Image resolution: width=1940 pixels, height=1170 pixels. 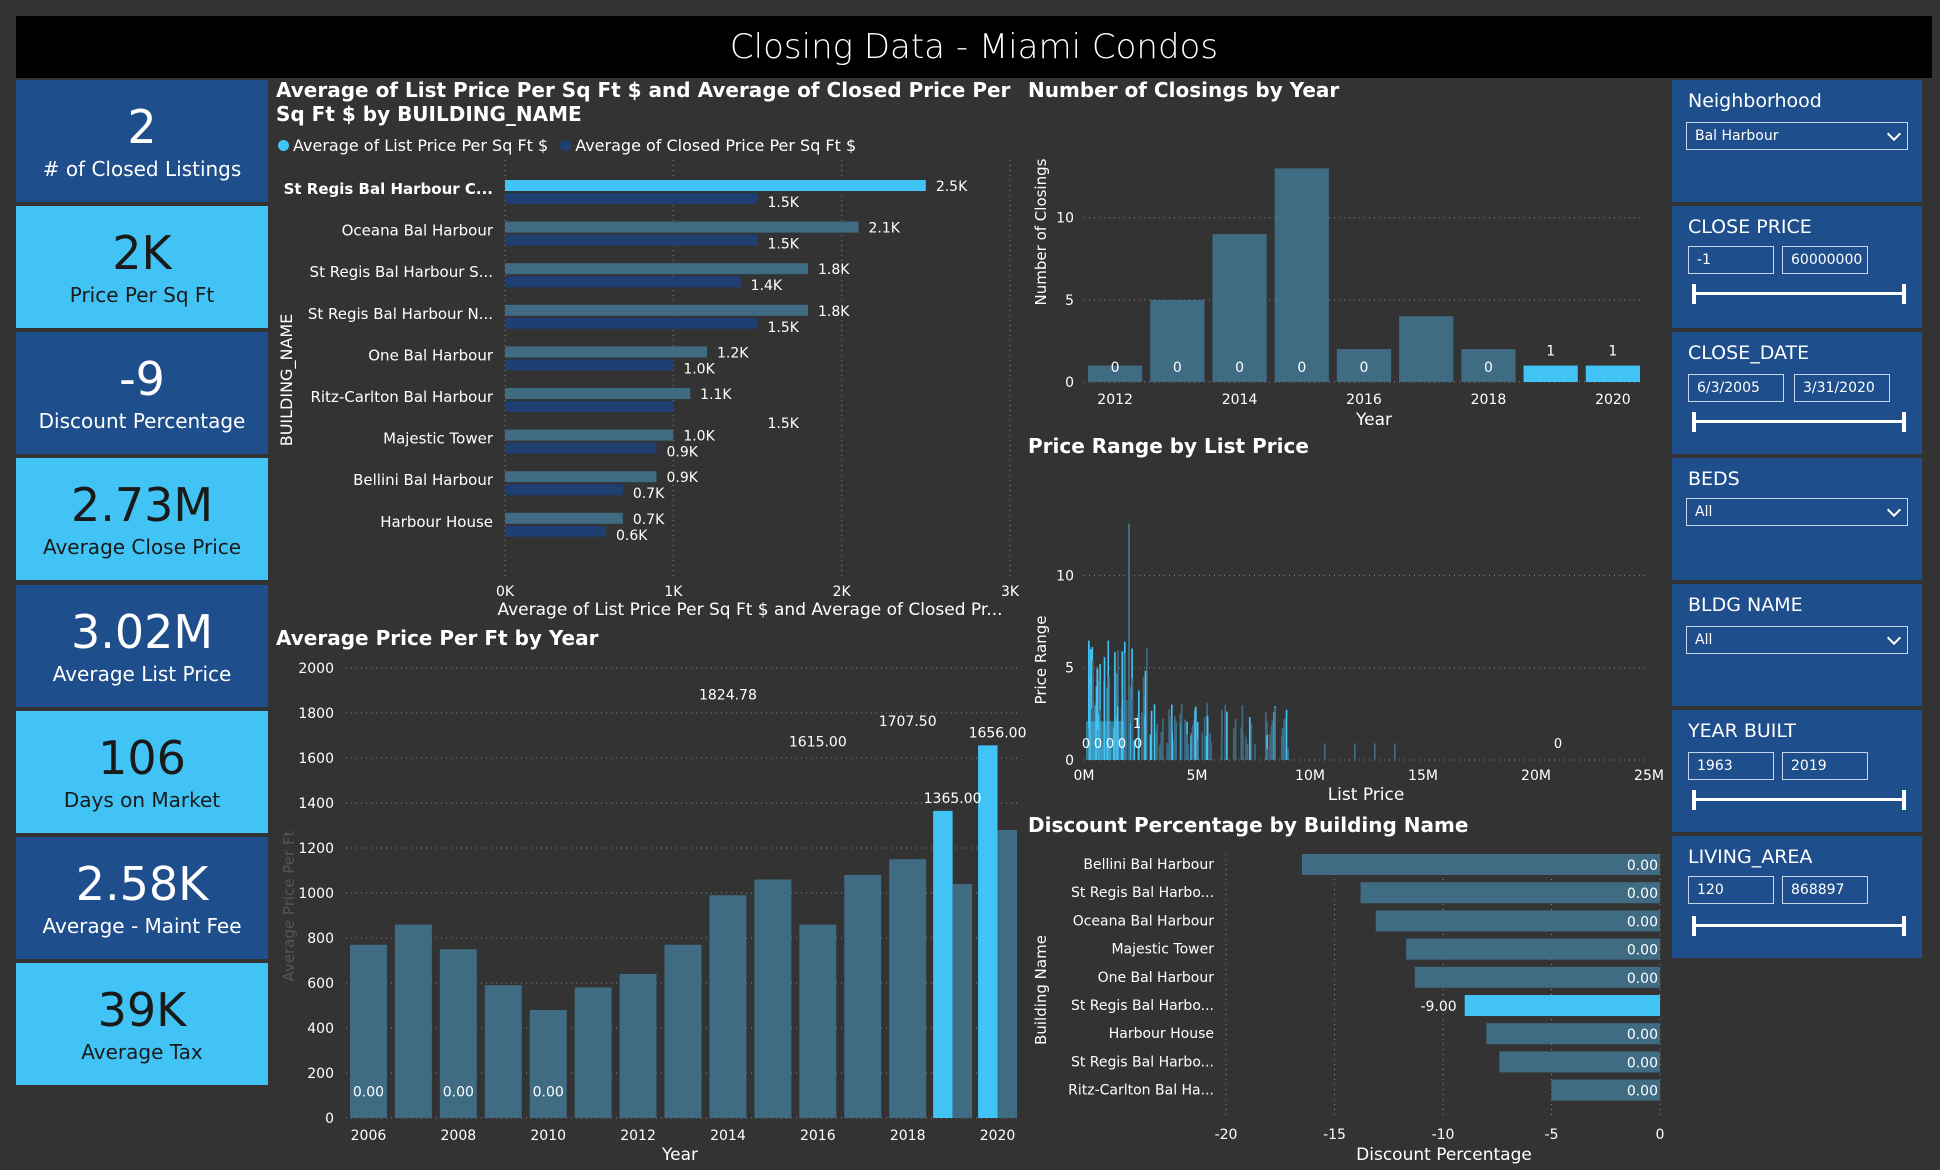 What do you see at coordinates (1694, 800) in the screenshot?
I see `year-built-slider-min-handle` at bounding box center [1694, 800].